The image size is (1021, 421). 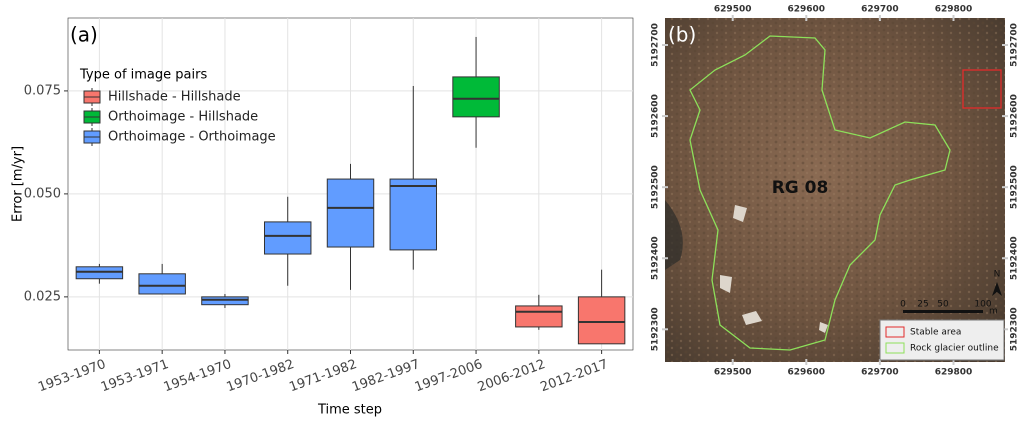 I want to click on panel-label: (a), so click(x=84, y=35).